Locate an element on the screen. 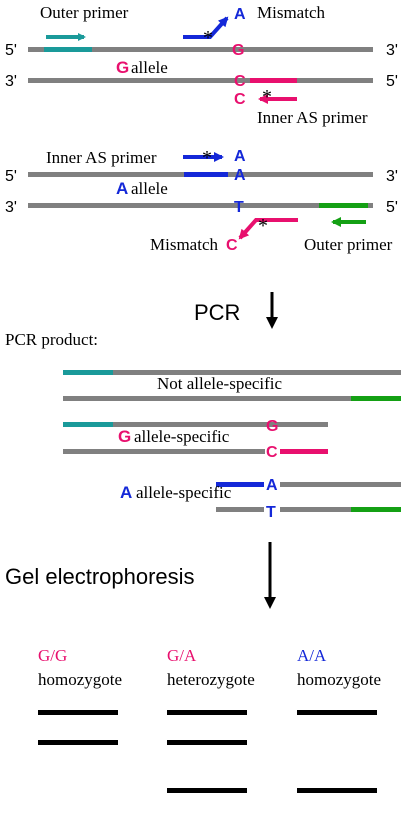 Image resolution: width=416 pixels, height=819 pixels. inner-primer-blue-arrow is located at coordinates (206, 27).